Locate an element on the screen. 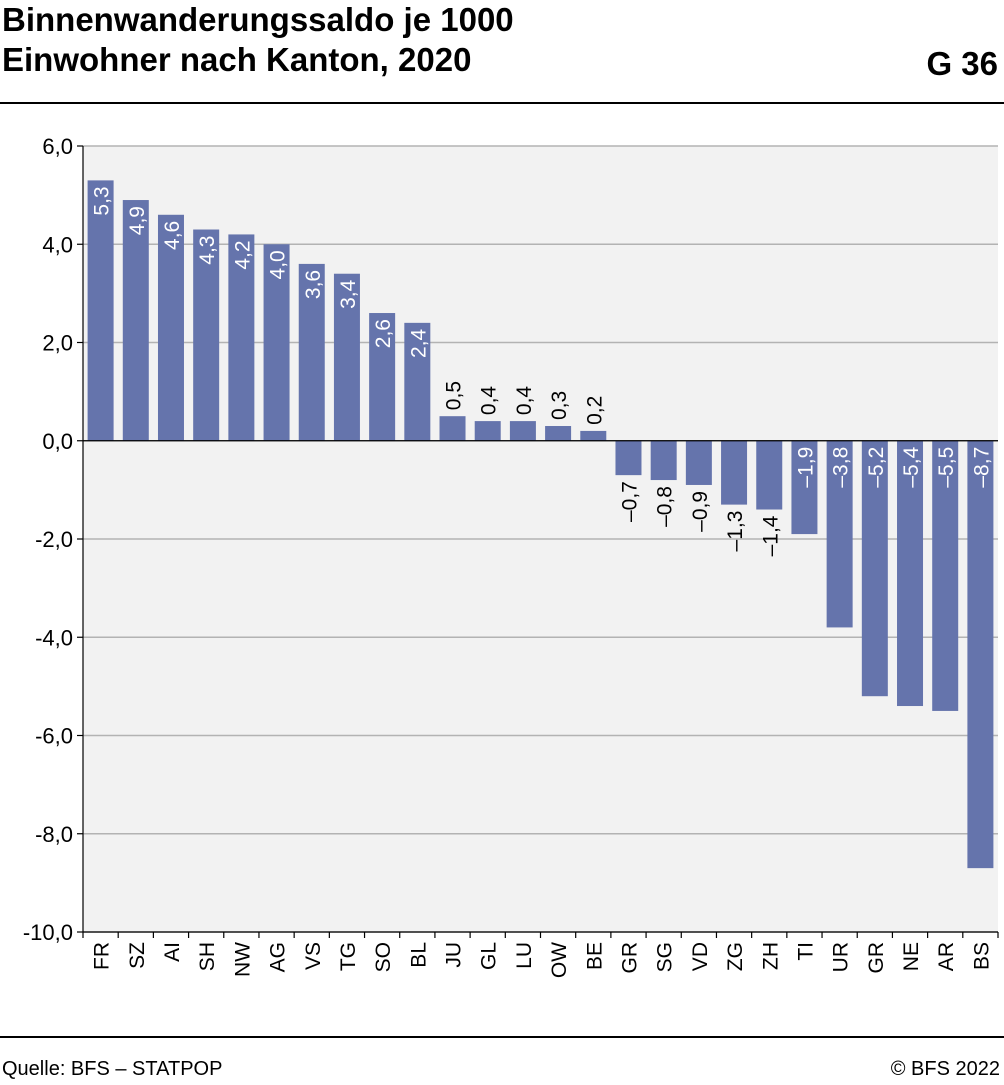 The width and height of the screenshot is (1004, 1085). data-label: 2,6 is located at coordinates (383, 333).